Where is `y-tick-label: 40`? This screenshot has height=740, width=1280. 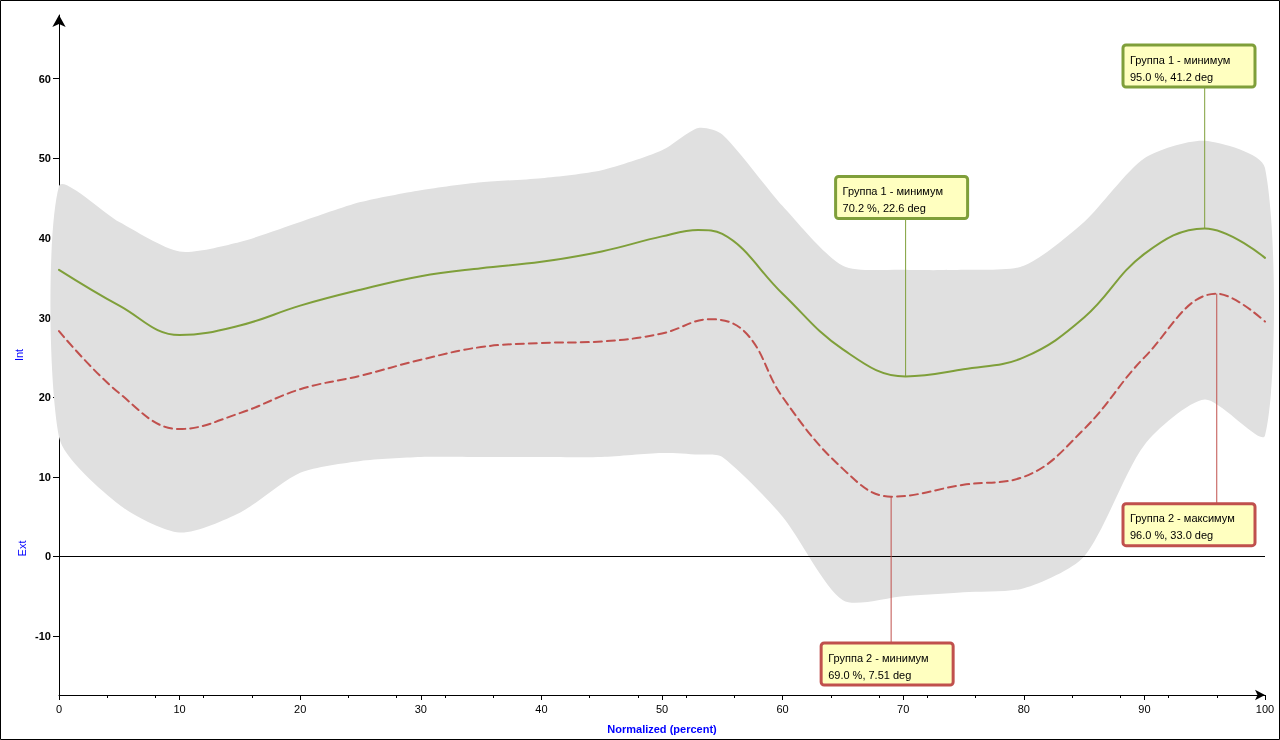
y-tick-label: 40 is located at coordinates (44, 237).